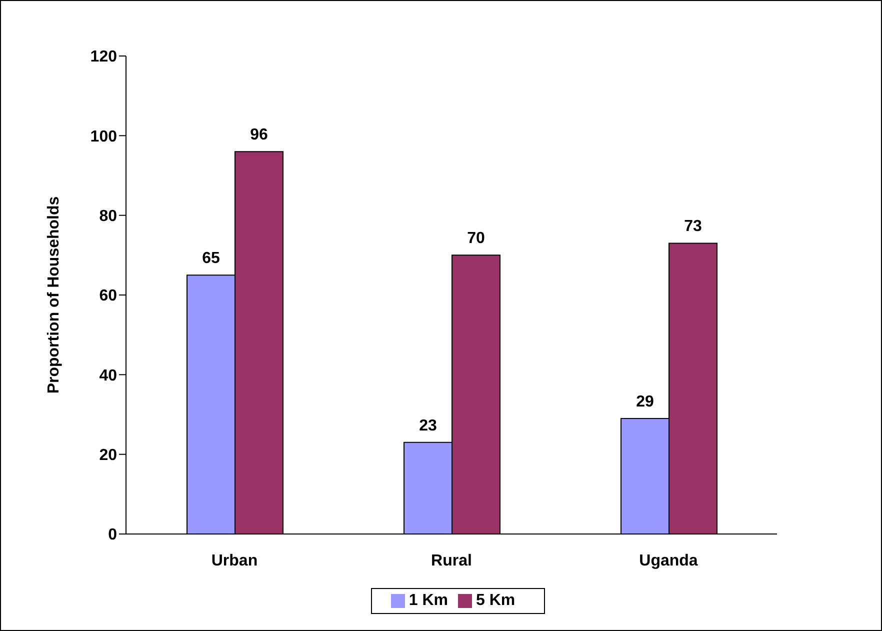  What do you see at coordinates (234, 561) in the screenshot?
I see `x-tick-label: Urban` at bounding box center [234, 561].